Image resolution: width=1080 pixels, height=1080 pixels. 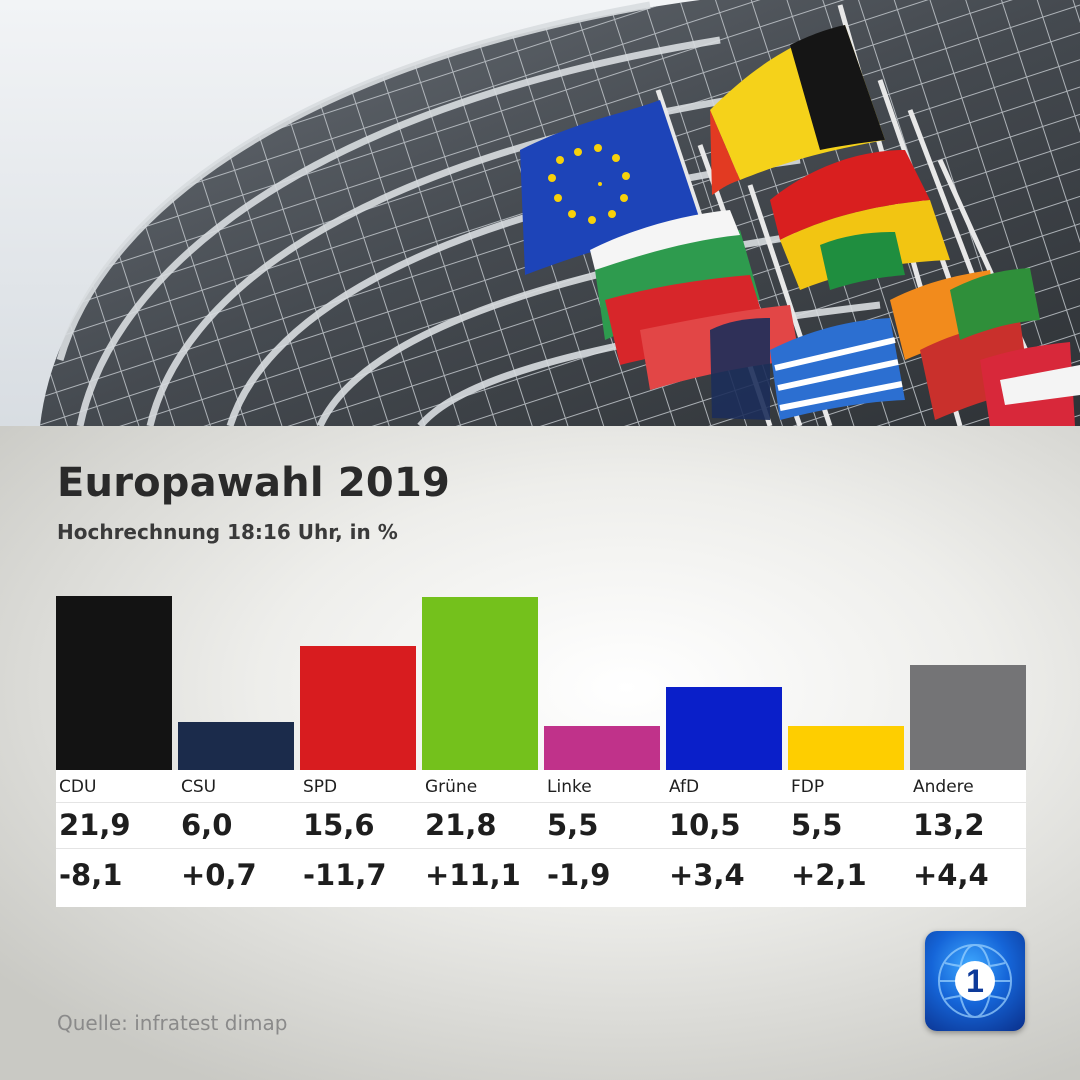 I want to click on globe-icon: 1, so click(x=975, y=981).